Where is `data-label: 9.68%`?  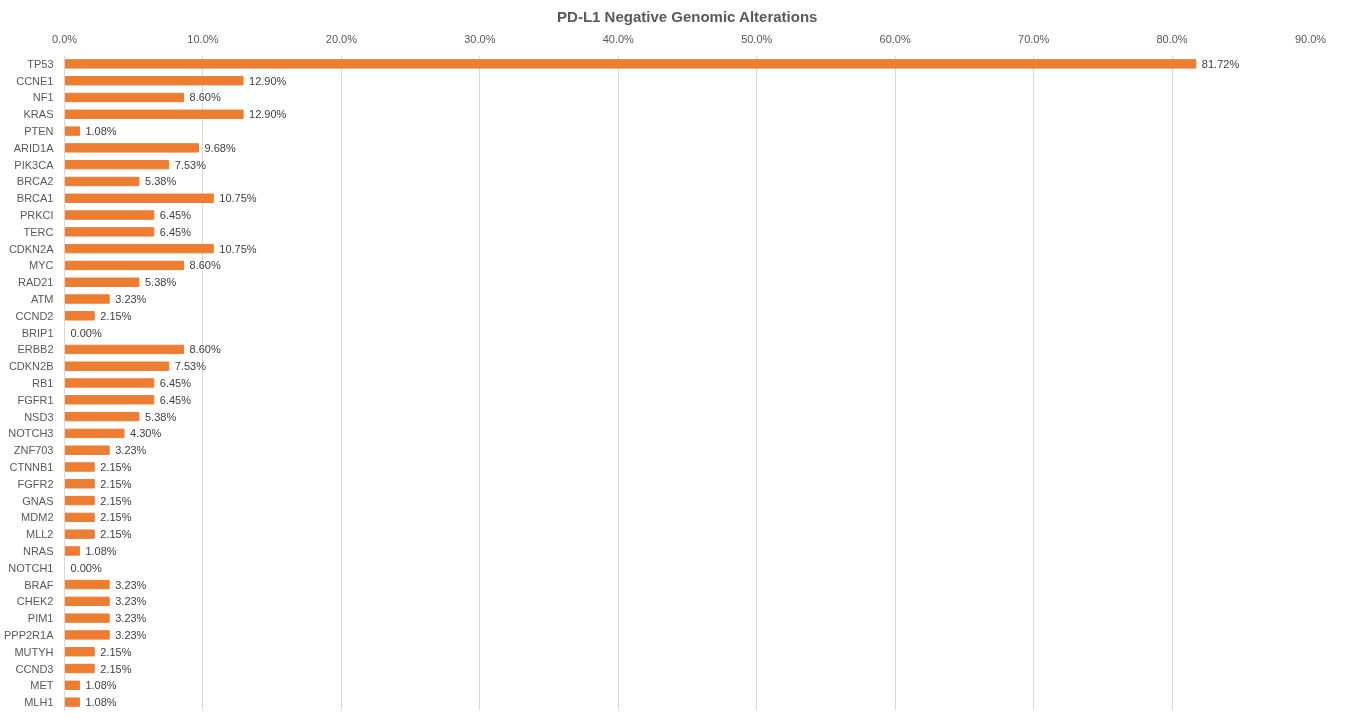
data-label: 9.68% is located at coordinates (220, 147).